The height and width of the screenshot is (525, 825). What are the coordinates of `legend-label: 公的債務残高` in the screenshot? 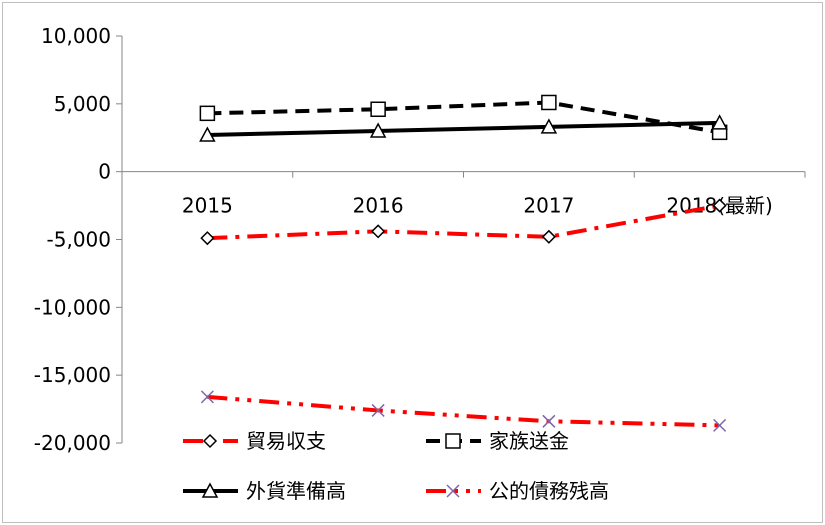 It's located at (549, 491).